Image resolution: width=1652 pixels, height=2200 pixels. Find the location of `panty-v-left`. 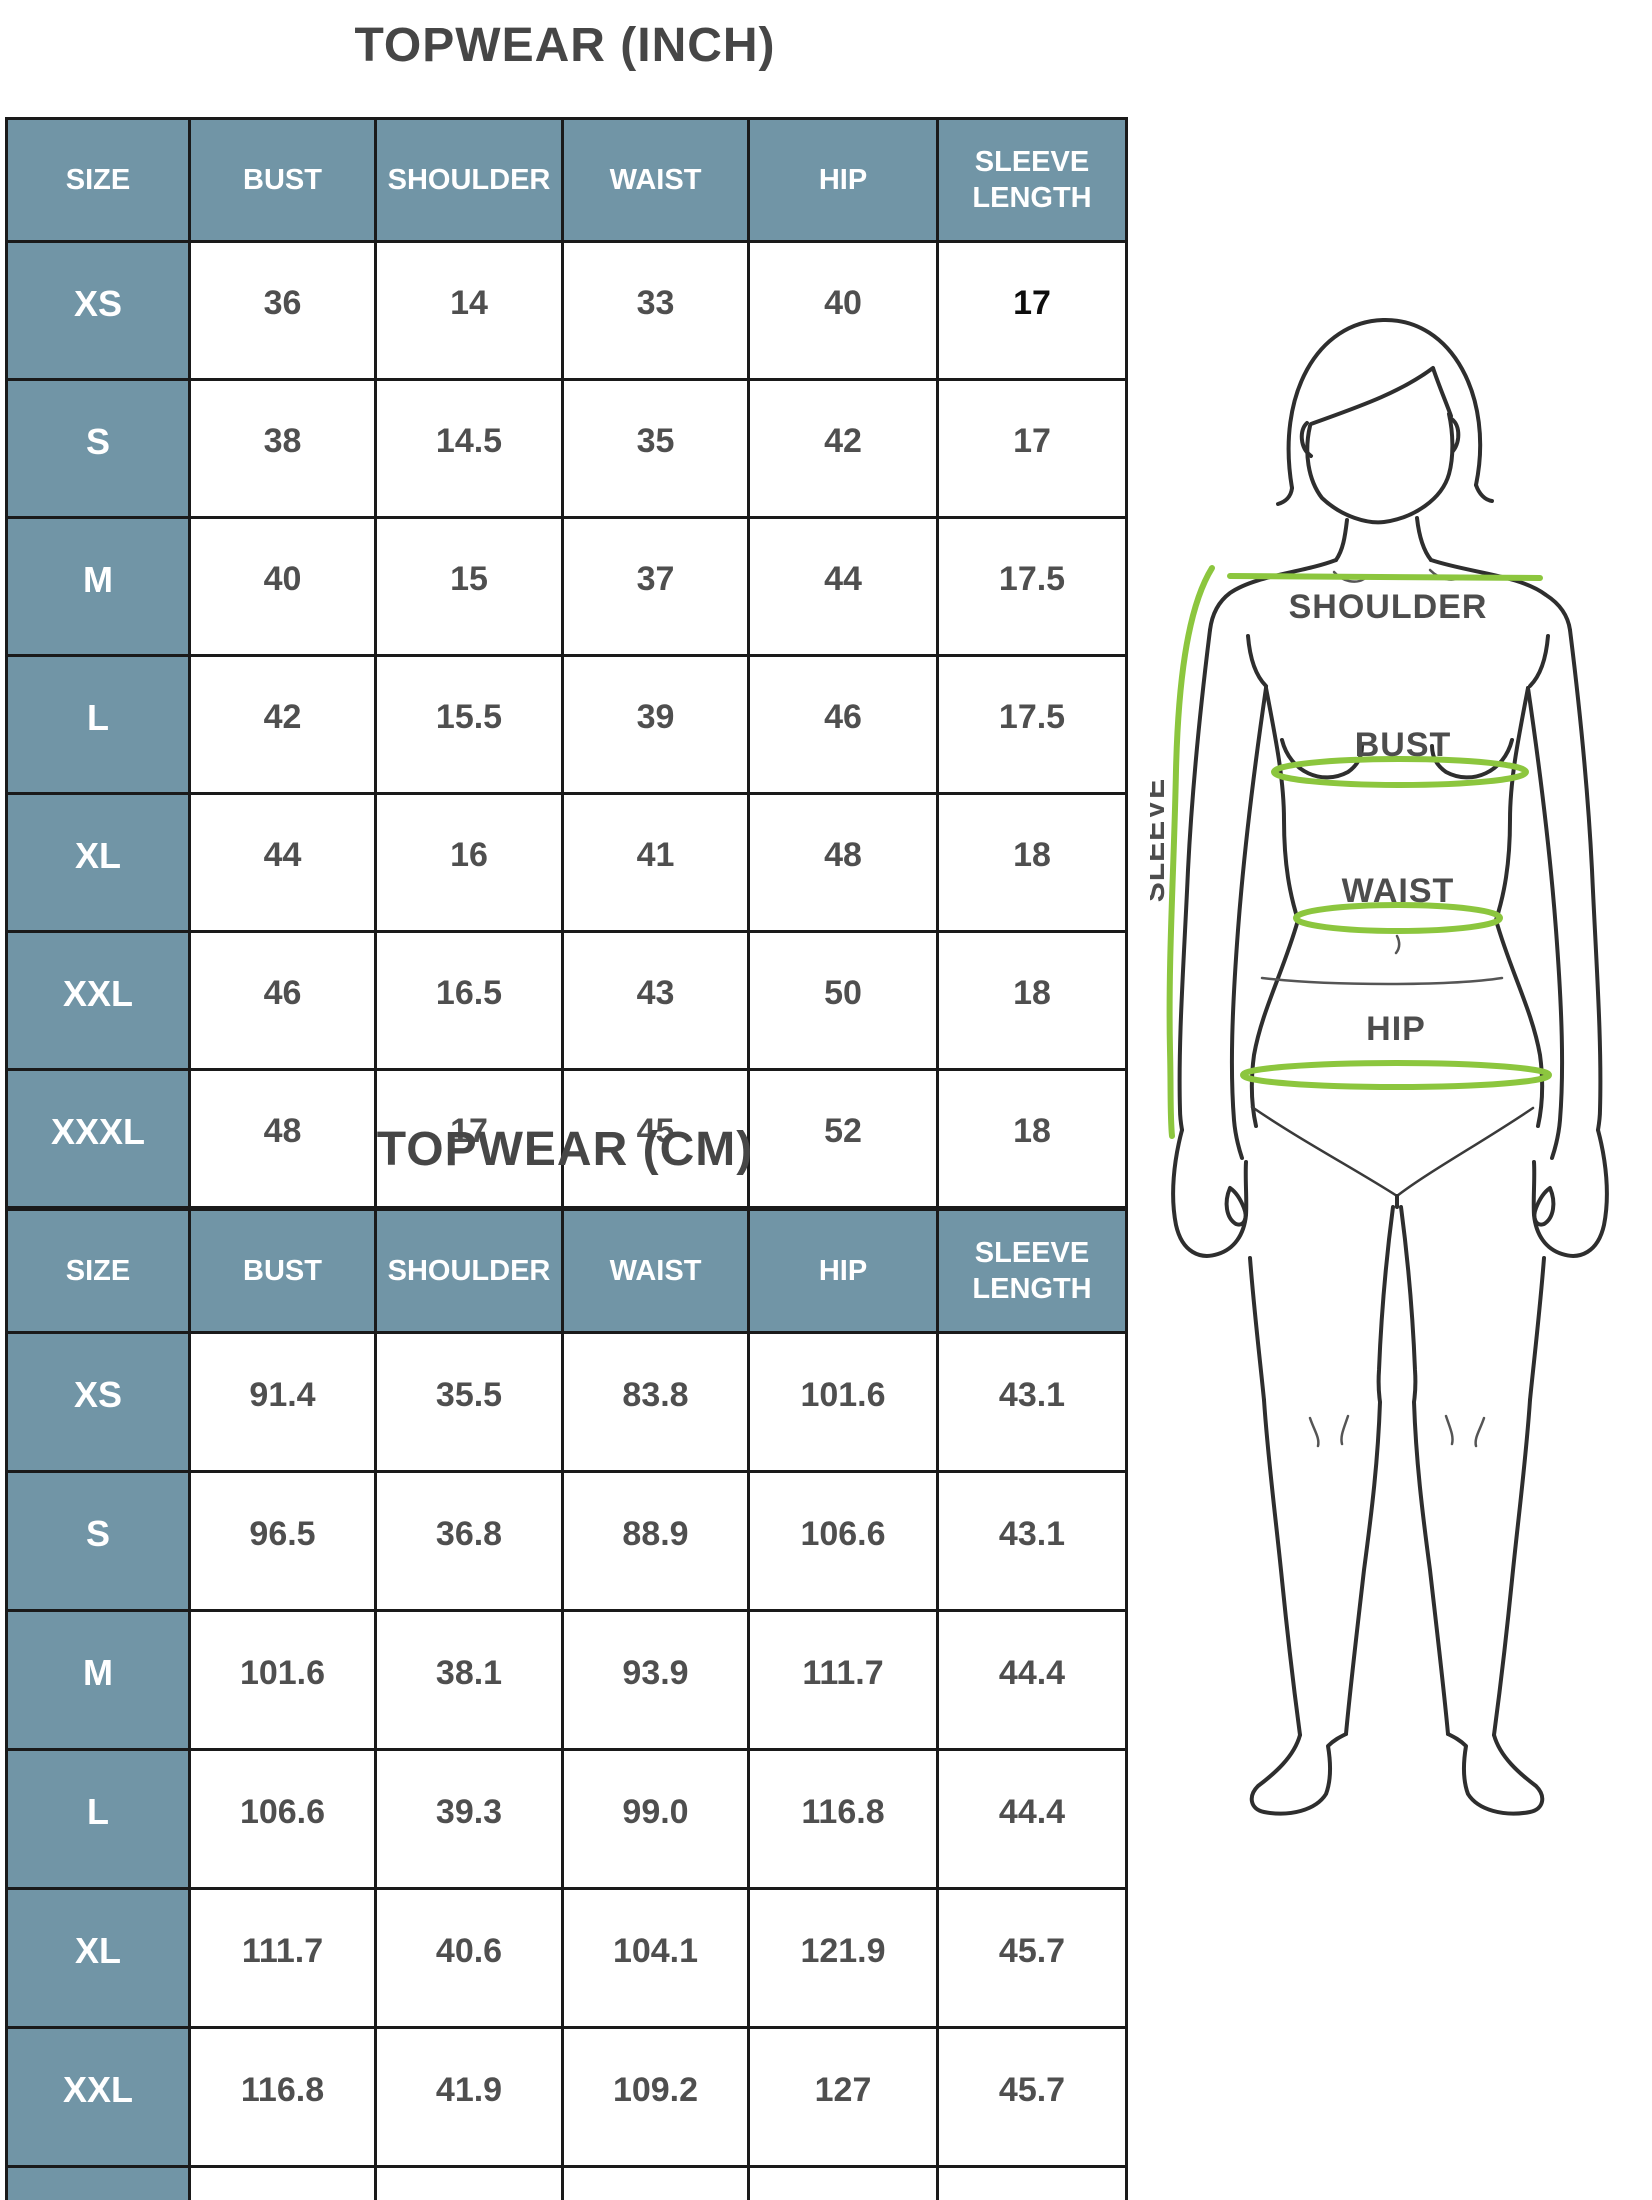

panty-v-left is located at coordinates (1324, 1151).